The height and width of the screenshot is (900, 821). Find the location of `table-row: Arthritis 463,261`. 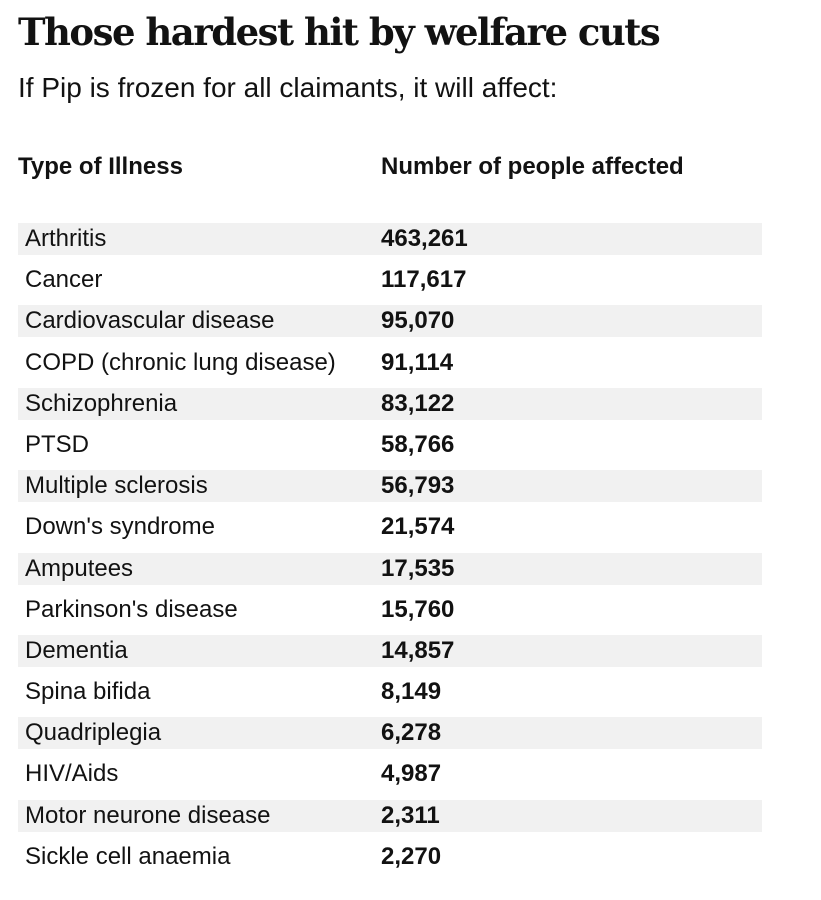

table-row: Arthritis 463,261 is located at coordinates (390, 243).